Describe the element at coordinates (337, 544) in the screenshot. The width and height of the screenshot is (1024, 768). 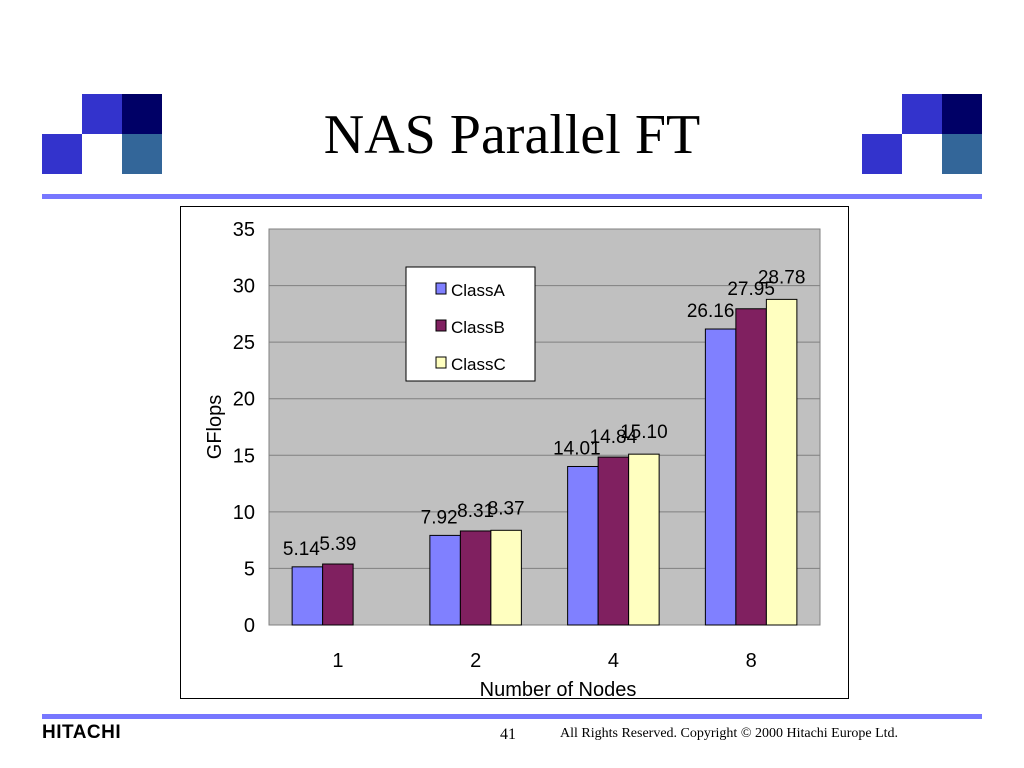
I see `data-label: 5.39` at that location.